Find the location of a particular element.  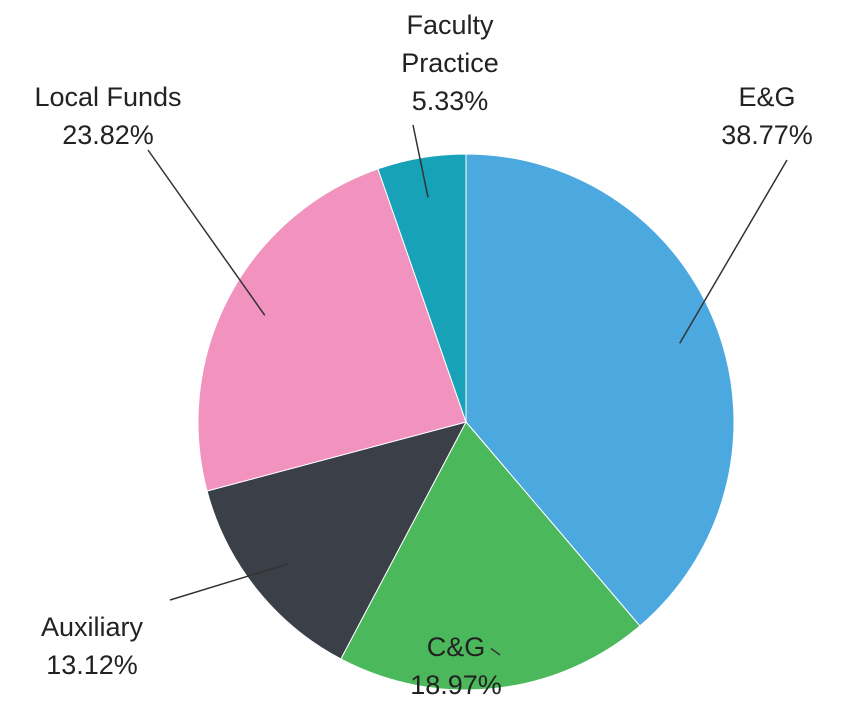

slice-value: 23.82% is located at coordinates (108, 135).